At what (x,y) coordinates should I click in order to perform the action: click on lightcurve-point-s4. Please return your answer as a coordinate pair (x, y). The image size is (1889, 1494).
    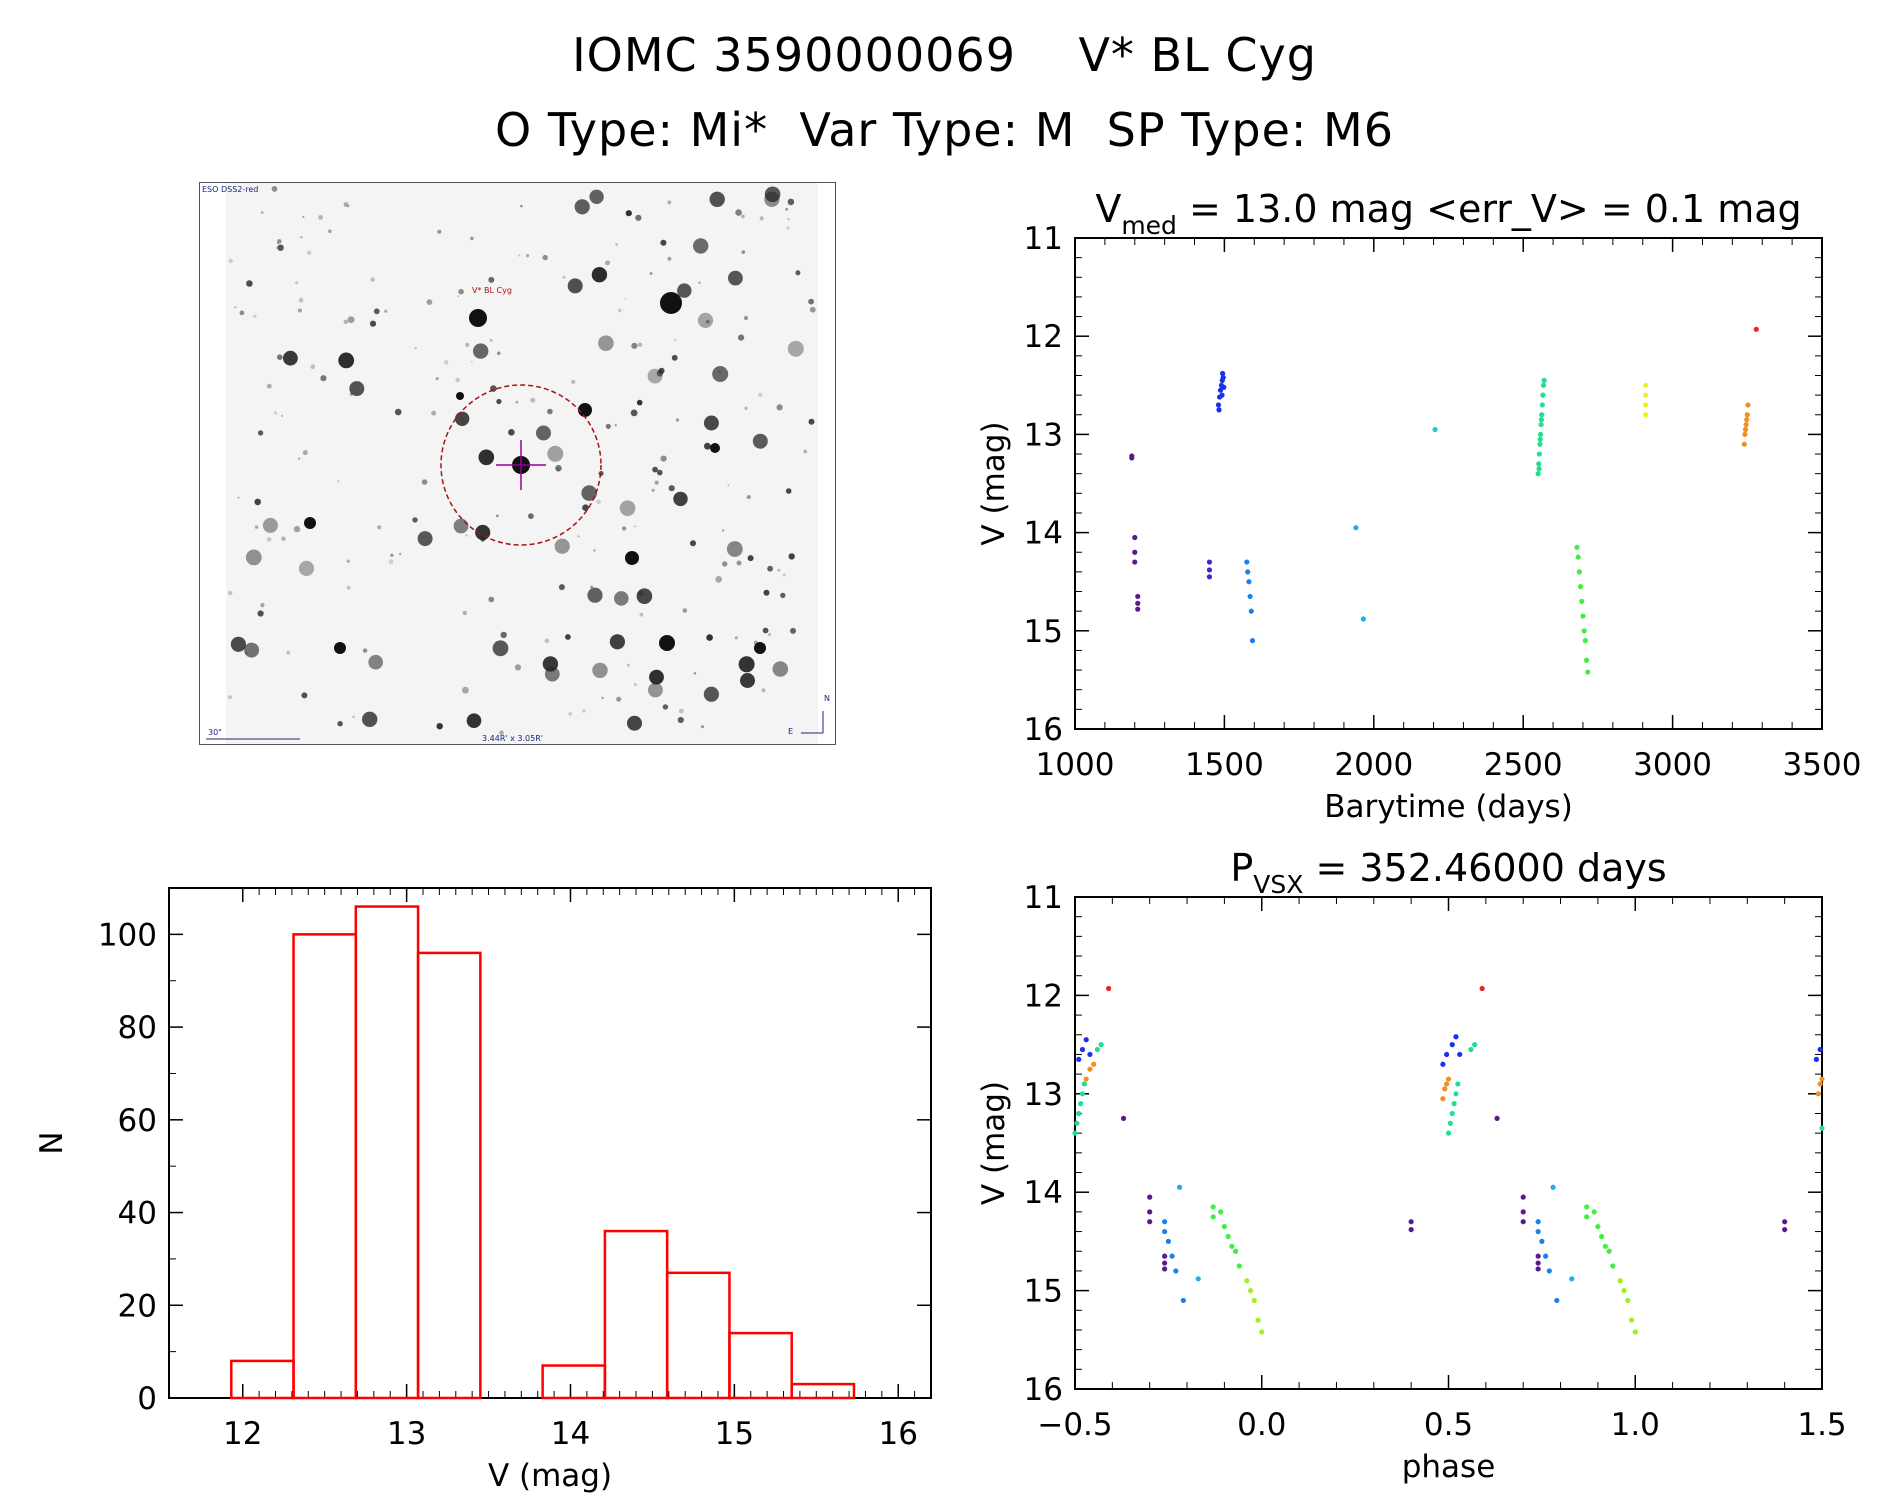
    Looking at the image, I should click on (1247, 562).